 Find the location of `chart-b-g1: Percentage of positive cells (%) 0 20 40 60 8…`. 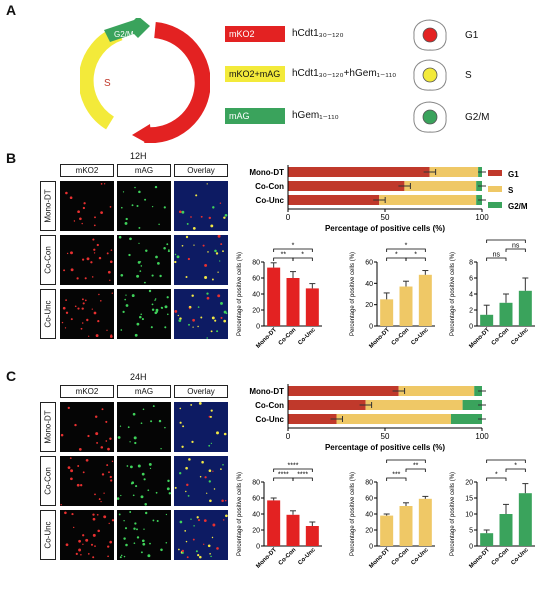

chart-b-g1: Percentage of positive cells (%) 0 20 40 60 8… is located at coordinates (279, 296).